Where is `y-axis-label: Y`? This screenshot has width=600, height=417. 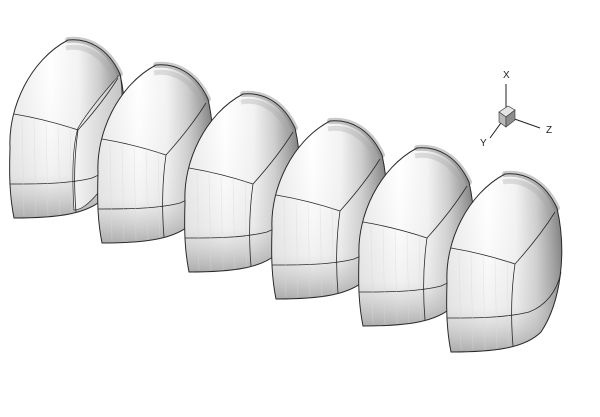 y-axis-label: Y is located at coordinates (483, 143).